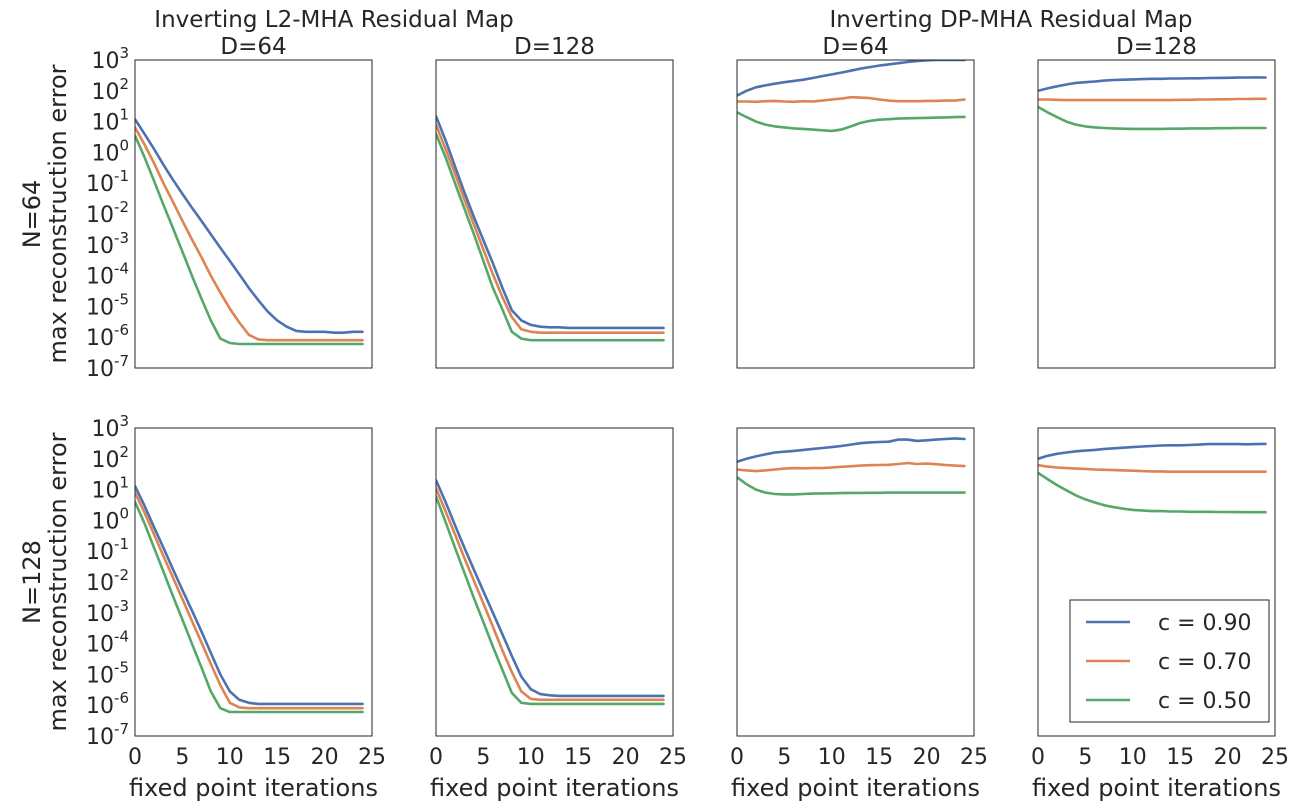 This screenshot has width=1309, height=801. I want to click on y-tick-label: 10³, so click(110, 59).